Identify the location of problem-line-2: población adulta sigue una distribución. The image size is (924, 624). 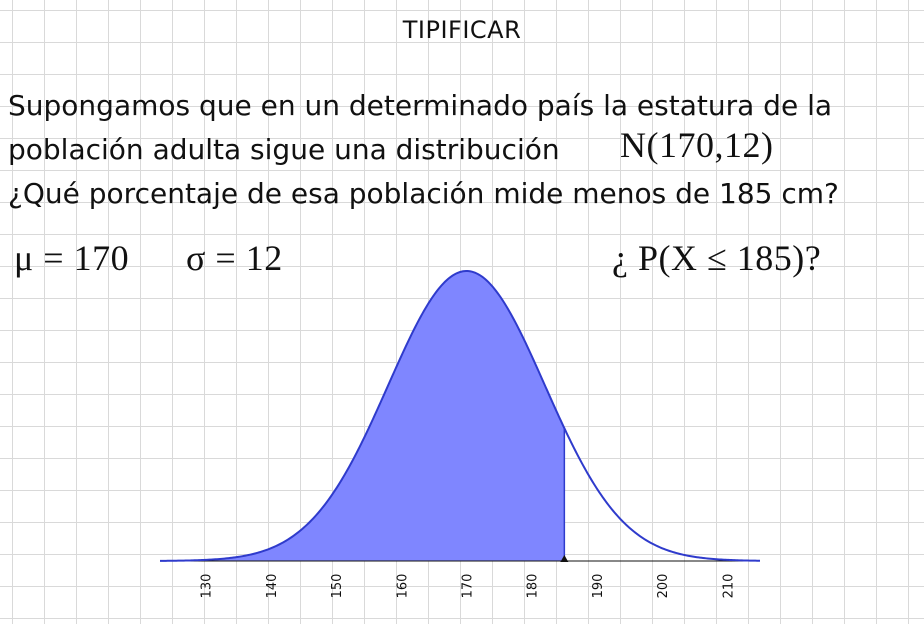
(284, 149).